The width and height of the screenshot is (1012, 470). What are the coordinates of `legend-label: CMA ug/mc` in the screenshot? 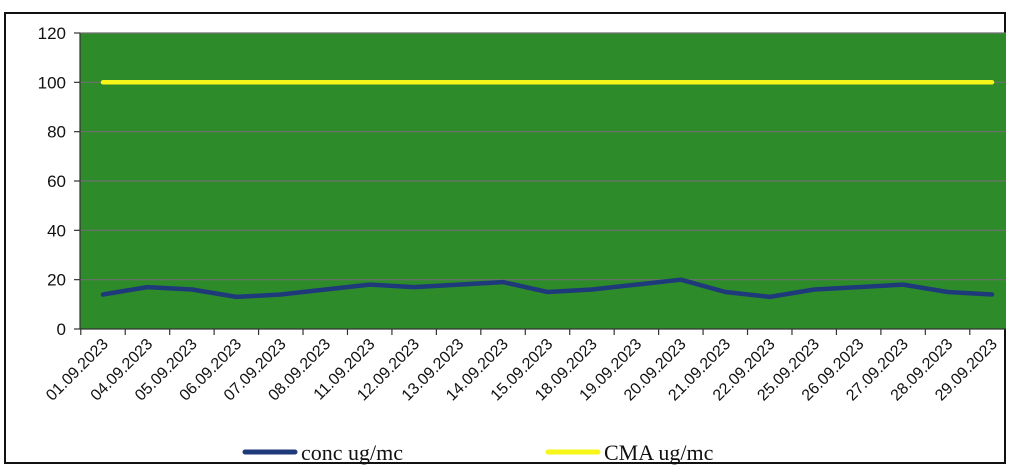 It's located at (659, 452).